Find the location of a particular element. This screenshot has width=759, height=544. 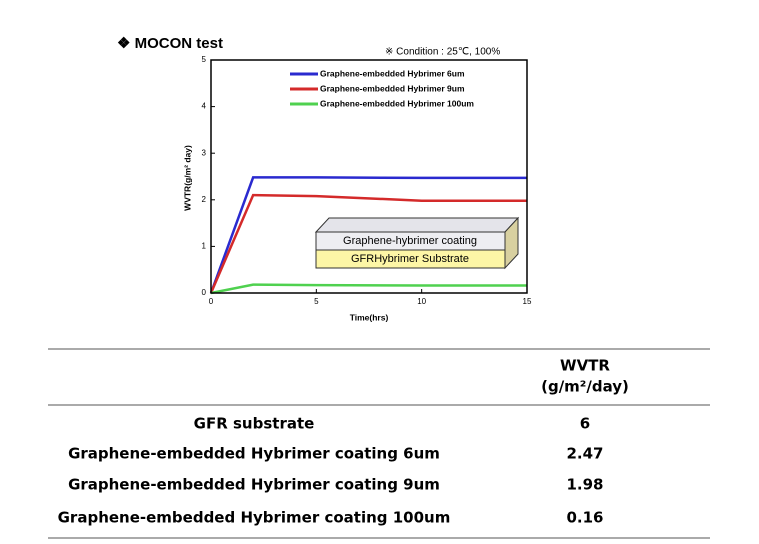

inset-label: Graphene-hybrimer coating is located at coordinates (410, 241).